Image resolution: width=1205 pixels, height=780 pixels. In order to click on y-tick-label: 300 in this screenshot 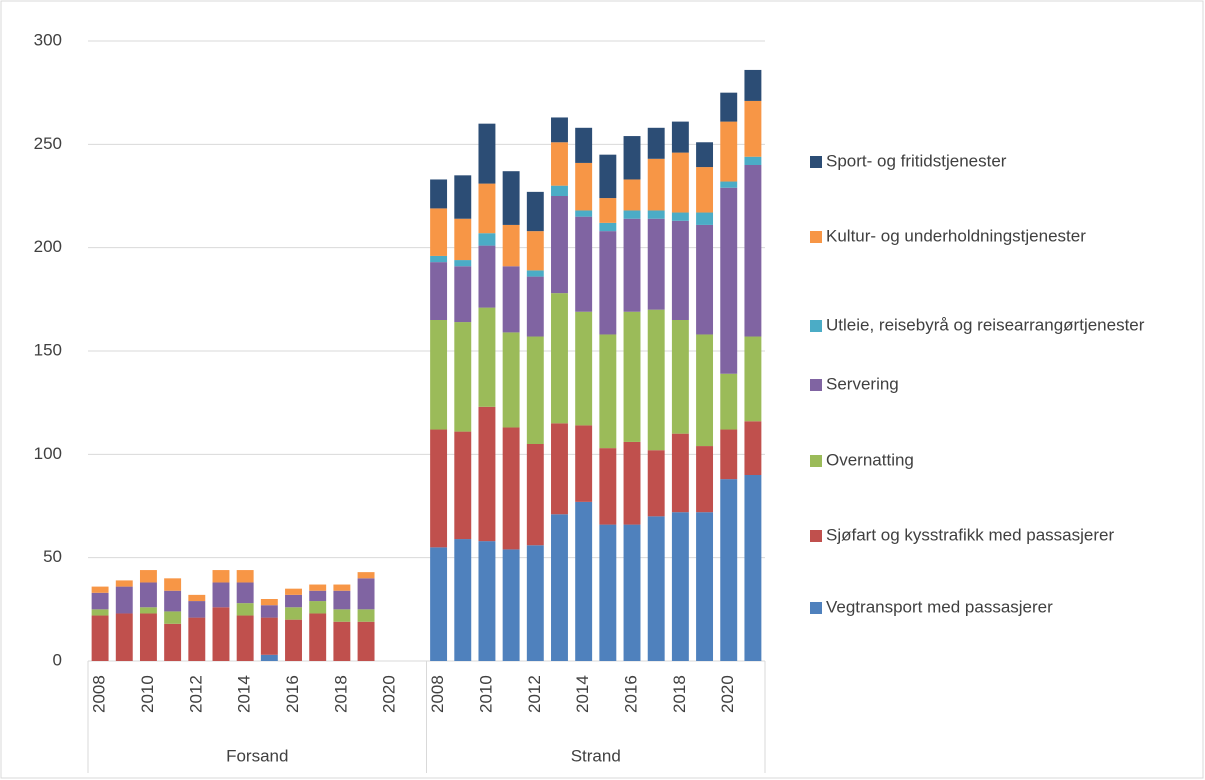, I will do `click(48, 39)`.